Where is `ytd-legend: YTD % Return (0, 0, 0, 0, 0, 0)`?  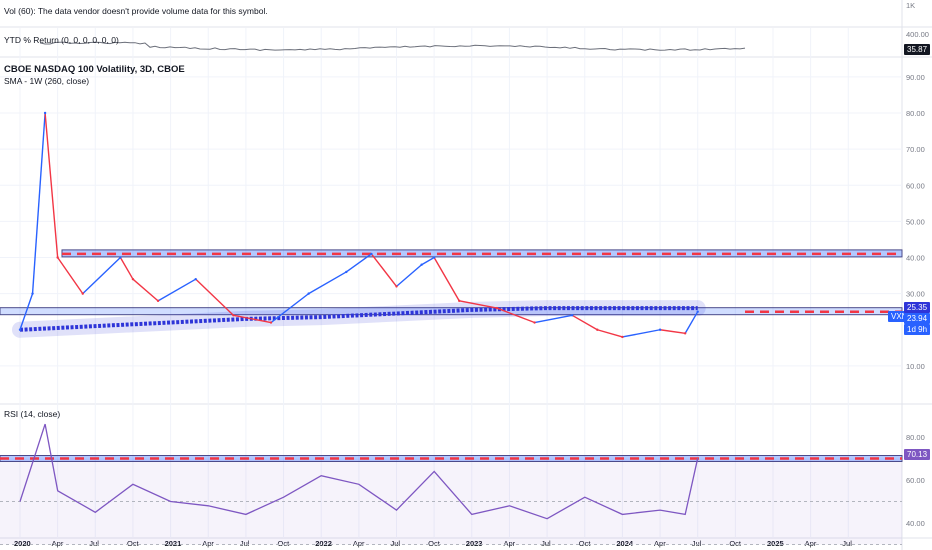
ytd-legend: YTD % Return (0, 0, 0, 0, 0, 0) is located at coordinates (61, 40).